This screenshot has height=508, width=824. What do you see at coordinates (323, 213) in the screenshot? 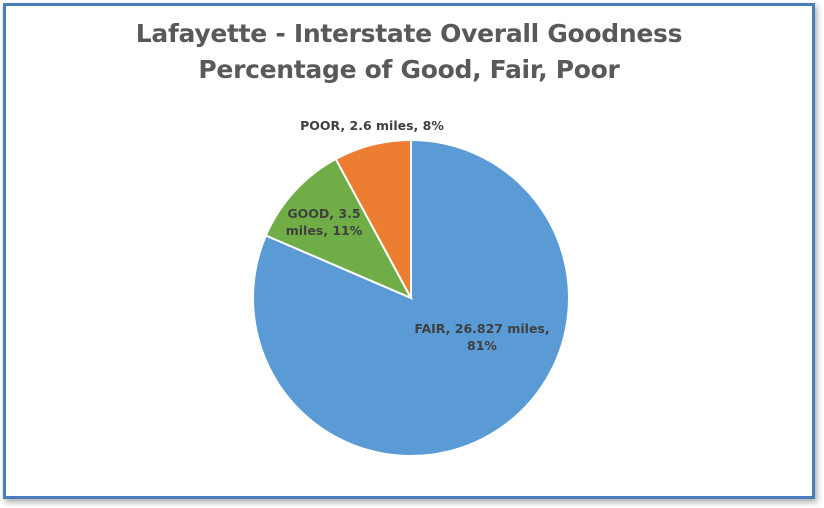
I see `data-label-good-line-1: GOOD, 3.5` at bounding box center [323, 213].